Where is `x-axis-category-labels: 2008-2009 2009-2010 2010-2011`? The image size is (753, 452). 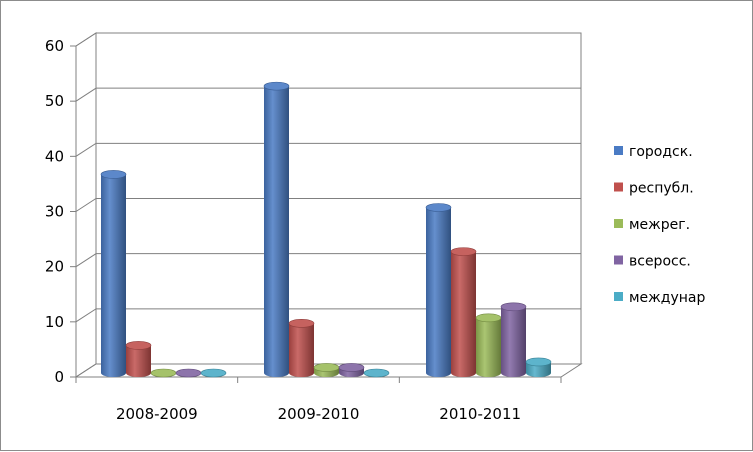
x-axis-category-labels: 2008-2009 2009-2010 2010-2011 is located at coordinates (318, 414).